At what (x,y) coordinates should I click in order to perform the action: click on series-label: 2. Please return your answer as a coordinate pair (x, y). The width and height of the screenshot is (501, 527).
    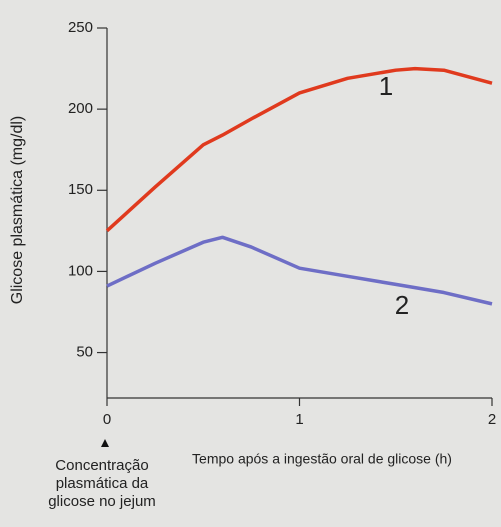
    Looking at the image, I should click on (402, 305).